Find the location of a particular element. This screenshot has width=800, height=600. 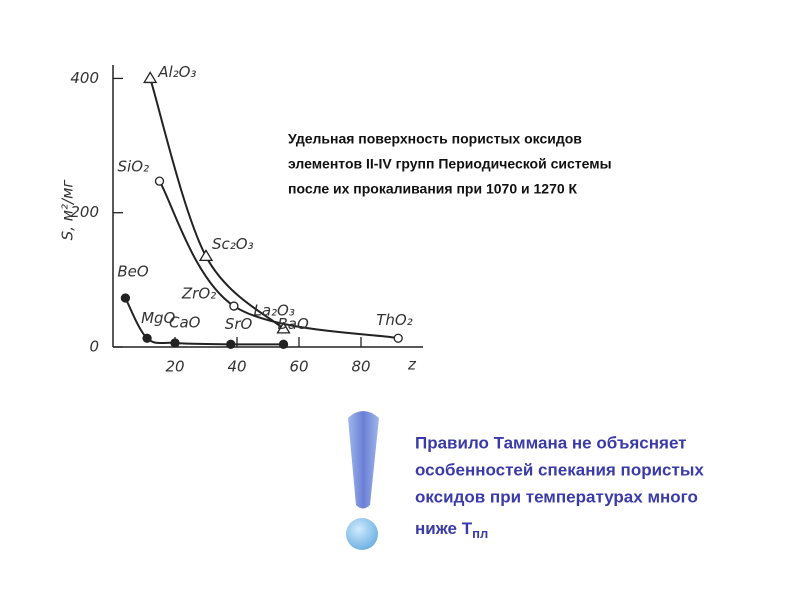

note-line: особенностей спекания пористых is located at coordinates (559, 469).